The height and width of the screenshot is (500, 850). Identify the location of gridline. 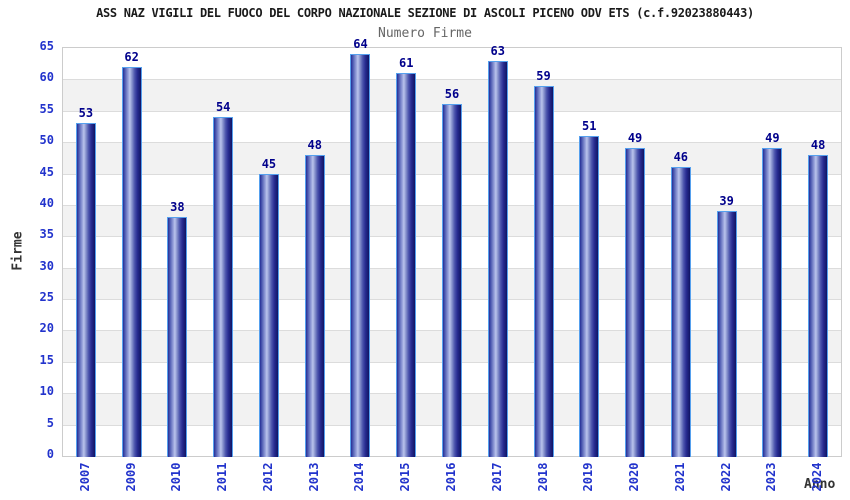
(452, 80).